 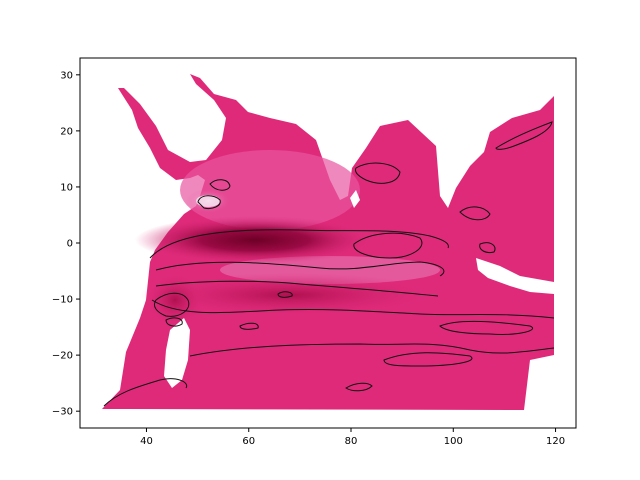 I want to click on contour-arabian-north, so click(x=220, y=185).